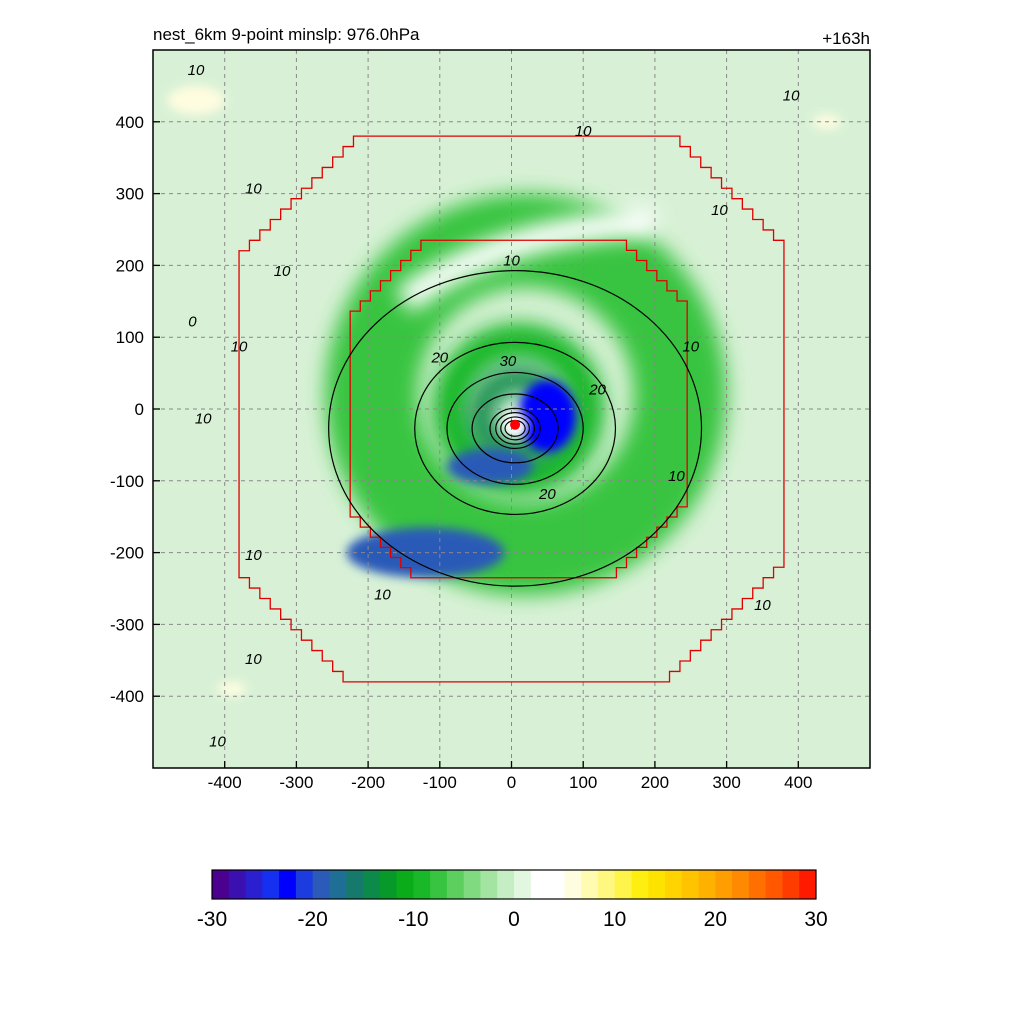 Image resolution: width=1024 pixels, height=1024 pixels. I want to click on x-tick-label: -200, so click(368, 782).